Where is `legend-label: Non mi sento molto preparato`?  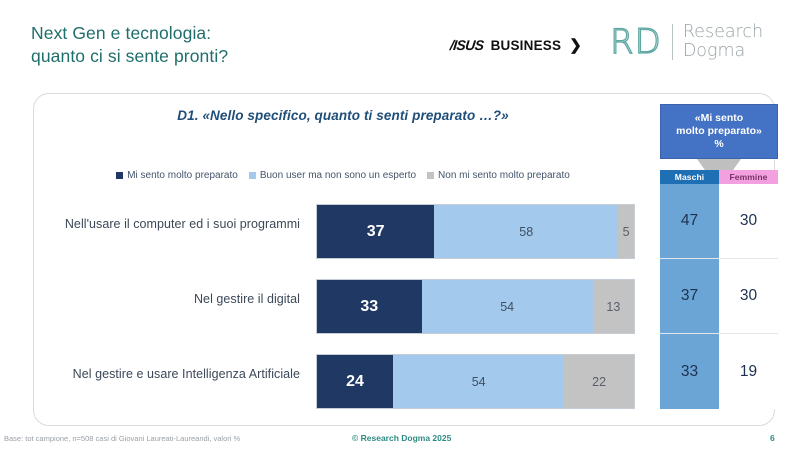
legend-label: Non mi sento molto preparato is located at coordinates (504, 175).